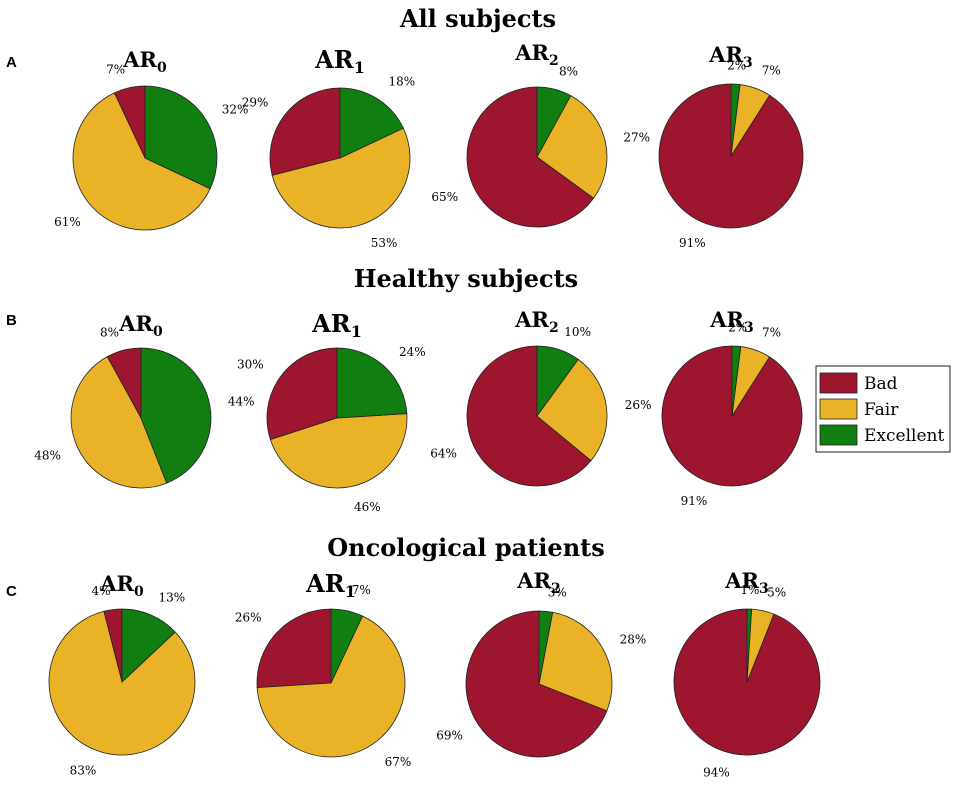 Image resolution: width=957 pixels, height=788 pixels. I want to click on pie-label-bad: 7%, so click(115, 69).